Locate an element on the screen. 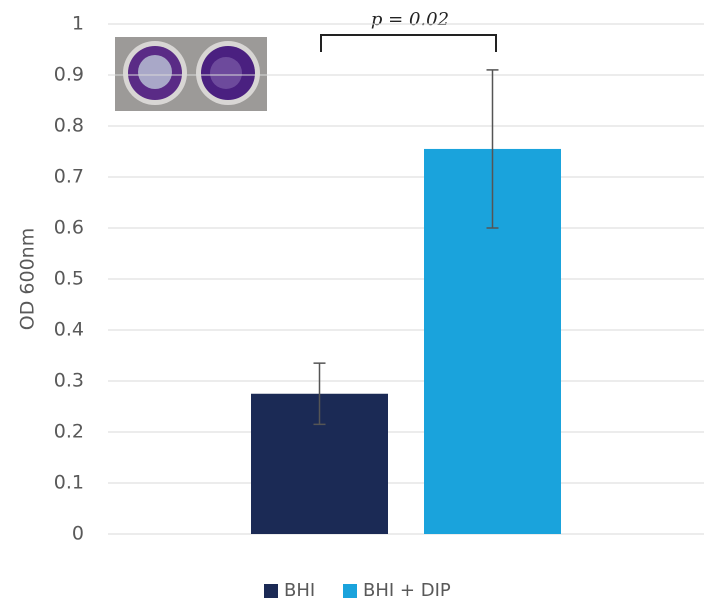  y-tick-label: 0.7 is located at coordinates (69, 177).